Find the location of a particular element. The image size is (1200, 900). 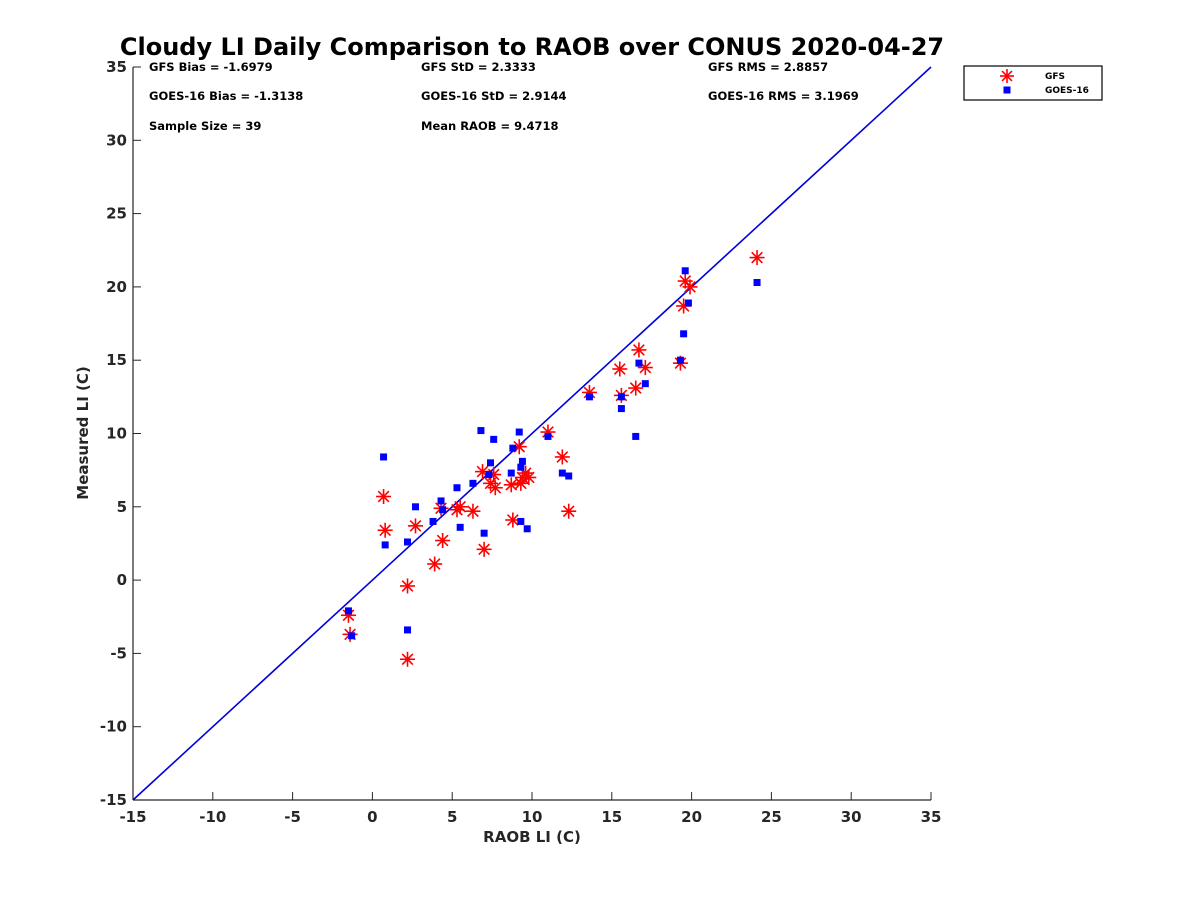

y-tick-label: -10 is located at coordinates (113, 727).